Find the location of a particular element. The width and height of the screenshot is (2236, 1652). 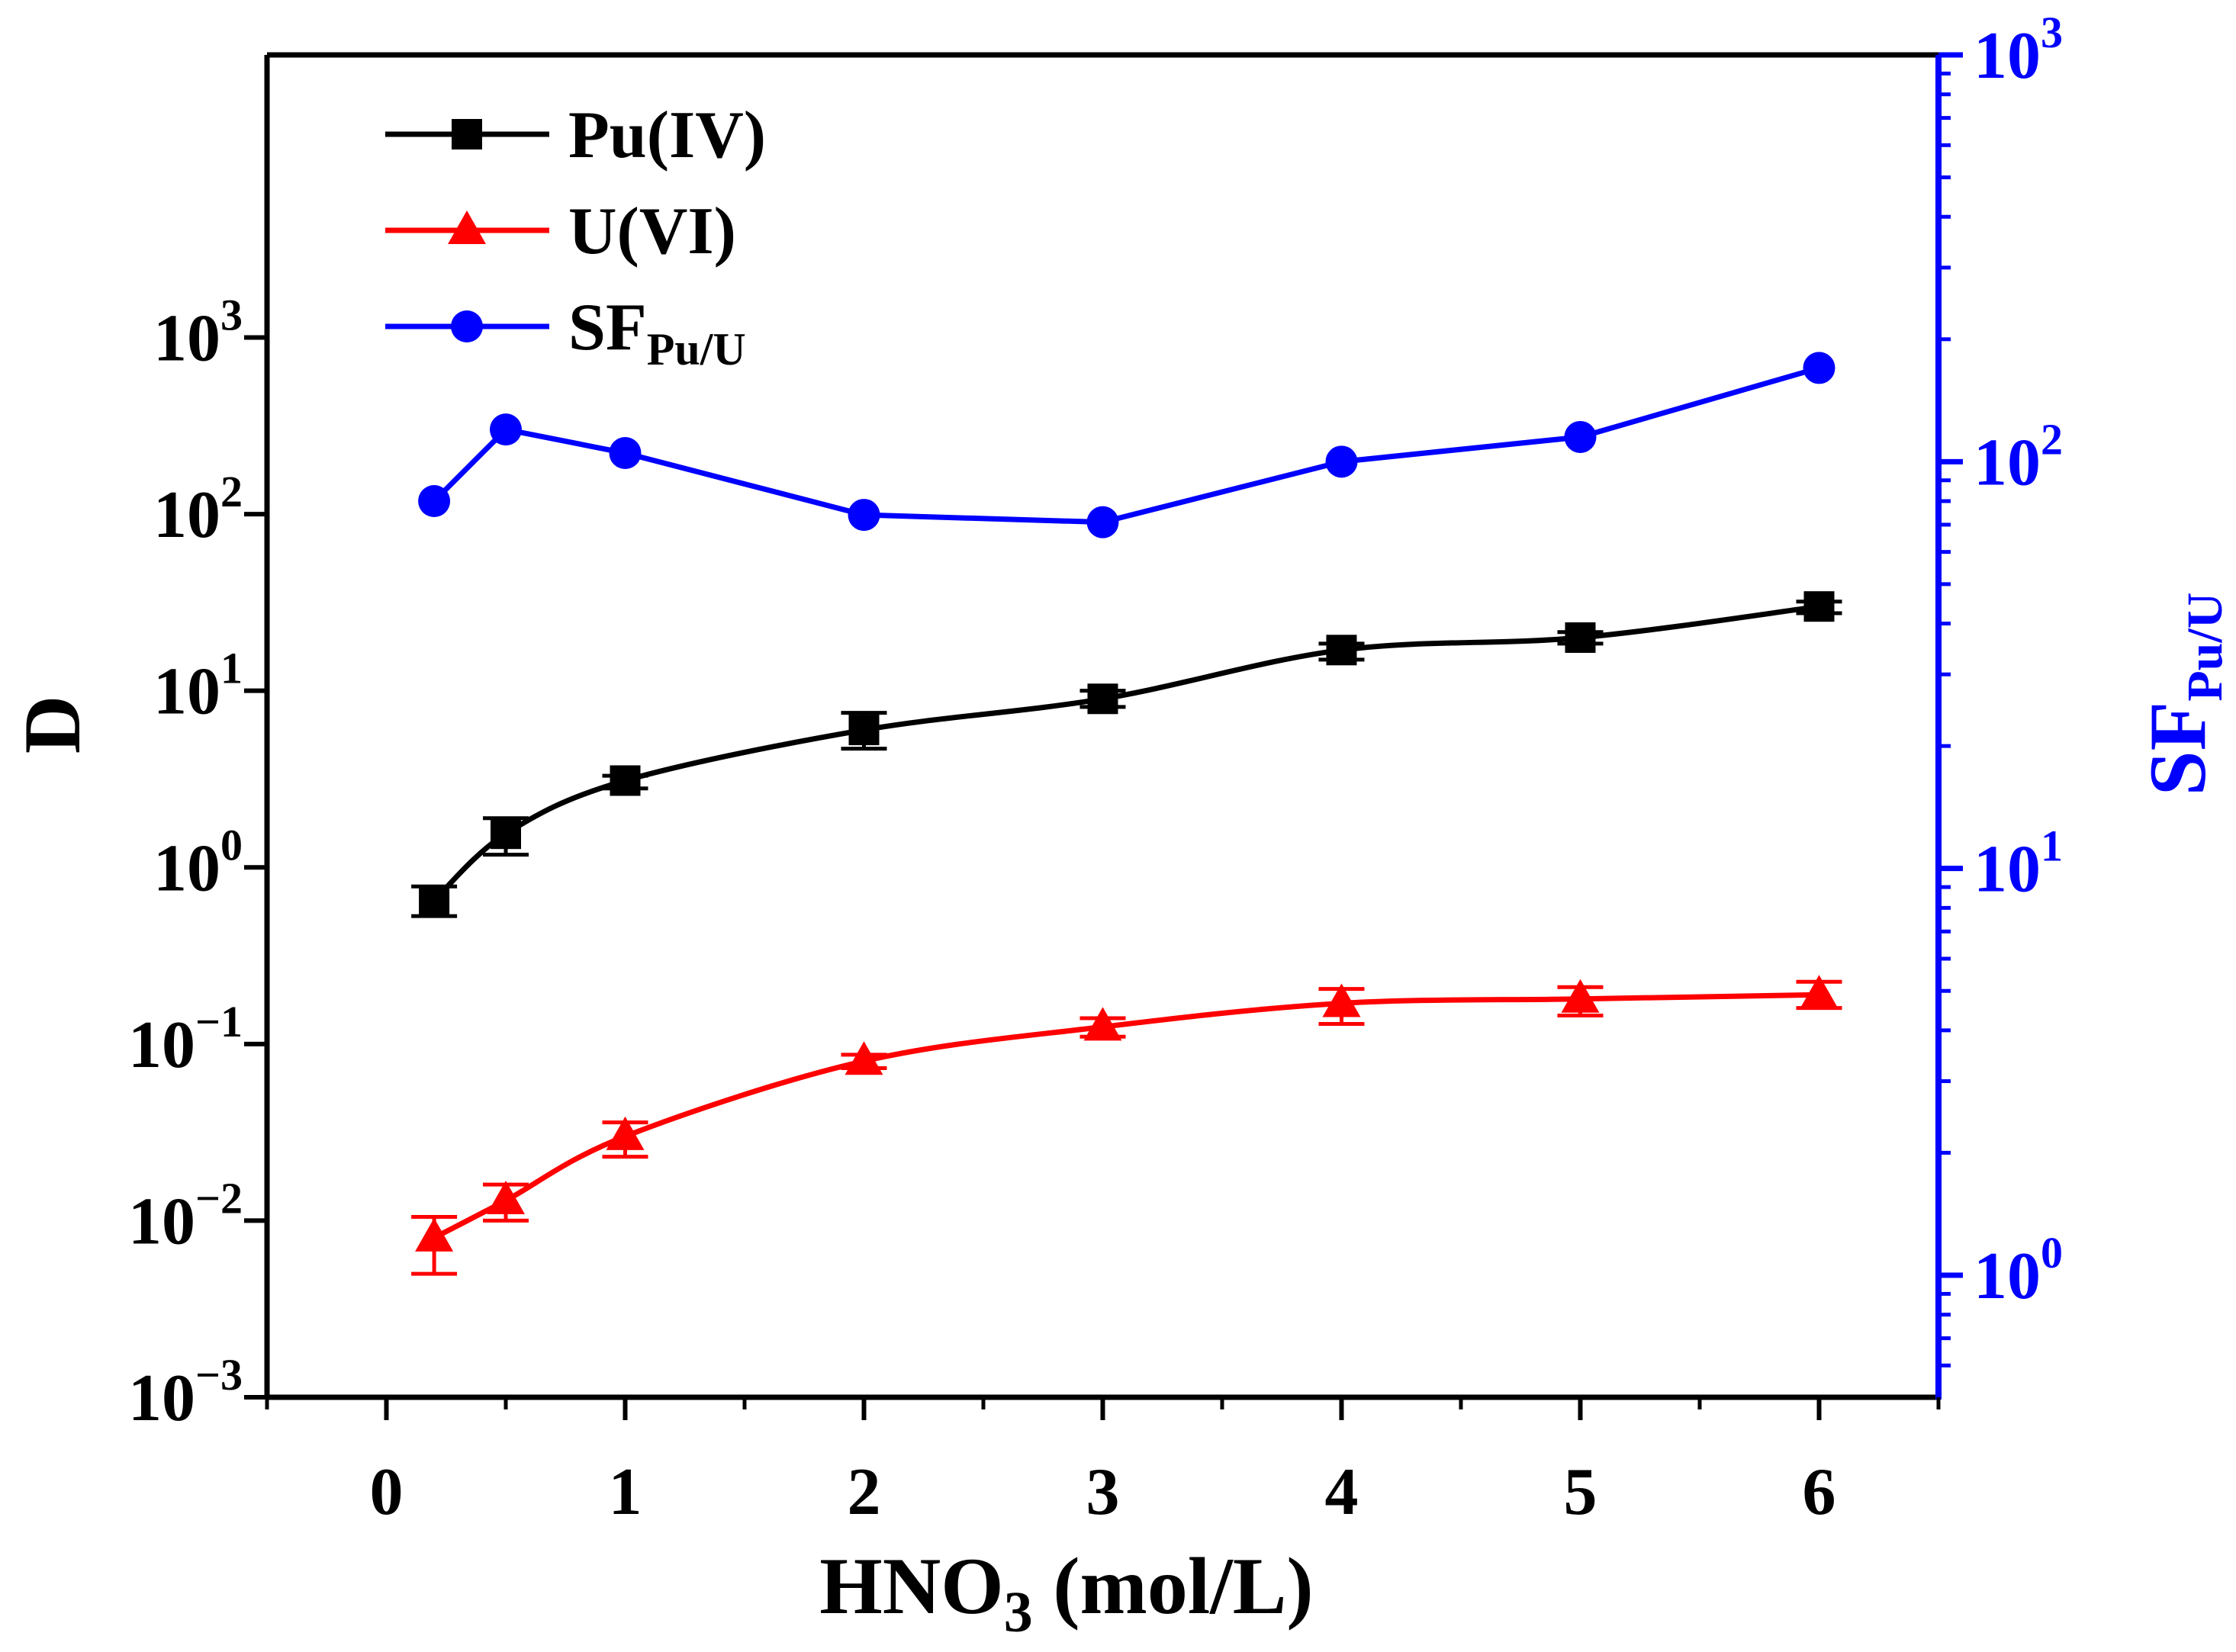

y-left-tick-label: 10⁻³ is located at coordinates (185, 1392).